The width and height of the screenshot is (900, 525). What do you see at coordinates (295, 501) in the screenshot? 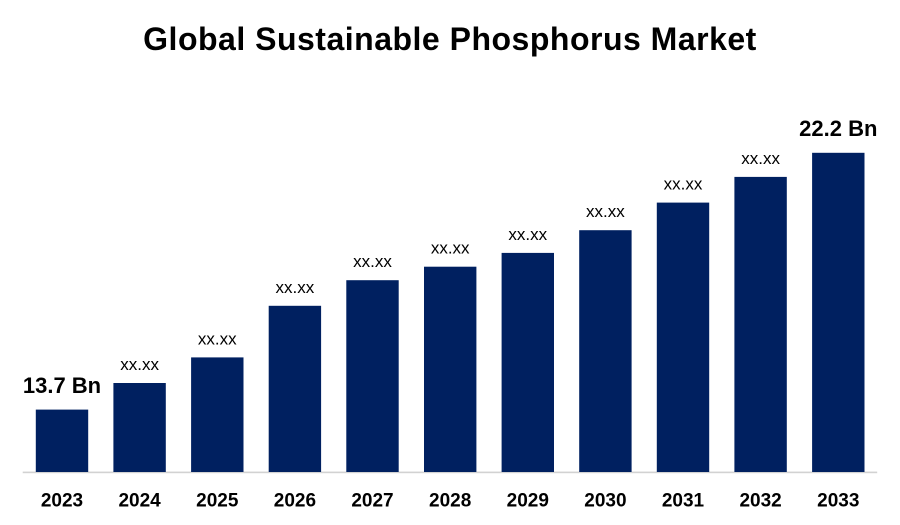
I see `svg-text: 2026` at bounding box center [295, 501].